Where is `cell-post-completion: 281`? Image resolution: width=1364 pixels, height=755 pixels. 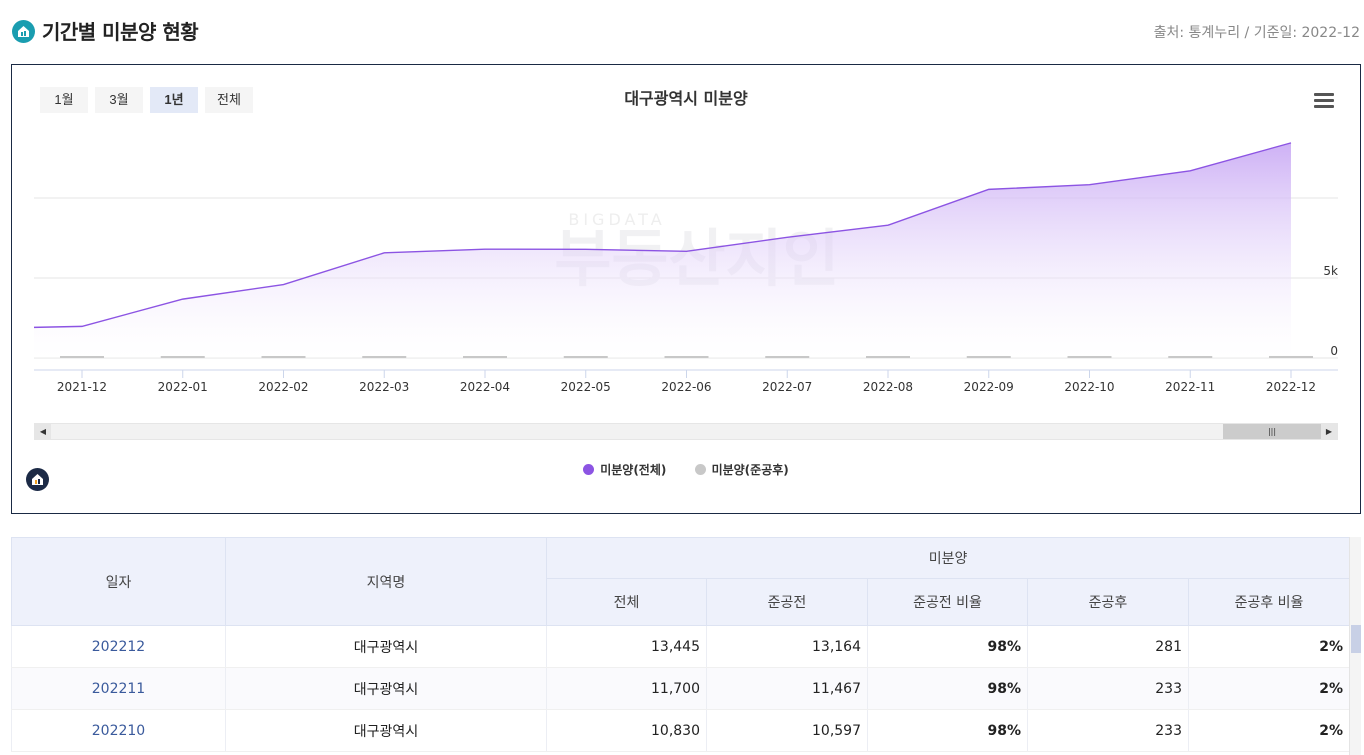
cell-post-completion: 281 is located at coordinates (1108, 646).